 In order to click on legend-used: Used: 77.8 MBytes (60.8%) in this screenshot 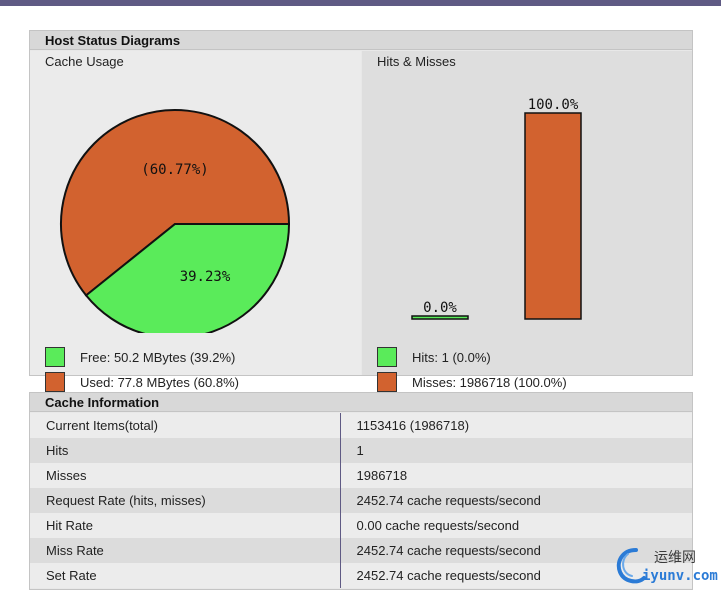, I will do `click(142, 382)`.